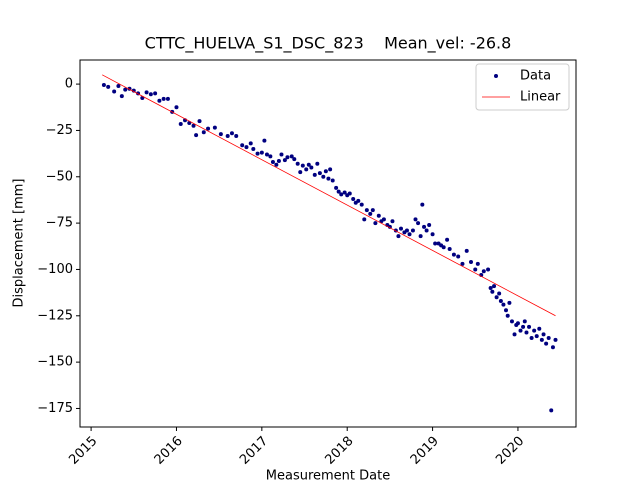 The height and width of the screenshot is (480, 640). What do you see at coordinates (55, 315) in the screenshot?
I see `y-tick-label: −125` at bounding box center [55, 315].